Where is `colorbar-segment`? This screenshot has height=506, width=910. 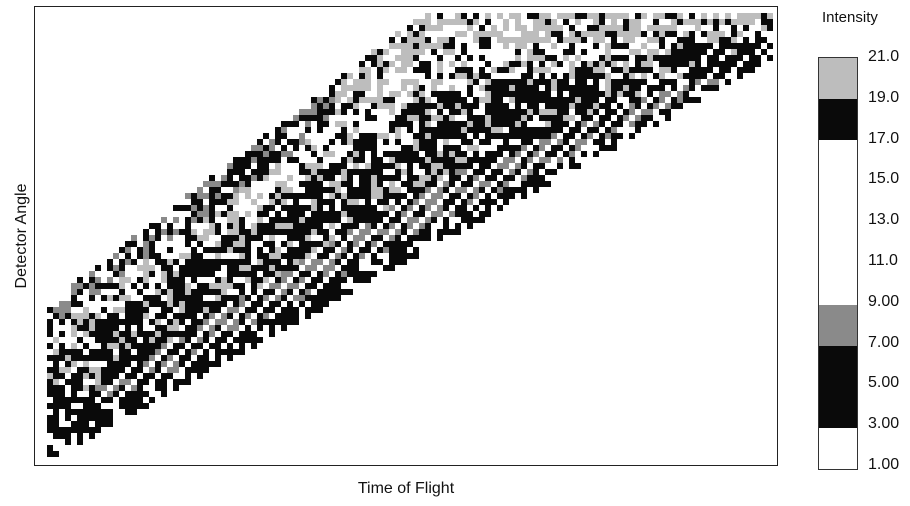 colorbar-segment is located at coordinates (838, 386).